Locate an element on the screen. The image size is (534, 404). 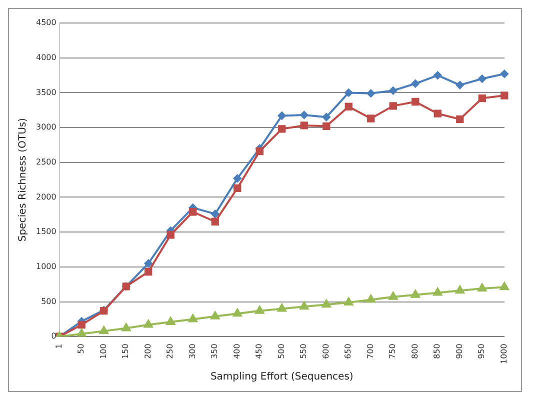
y-tick-label: 2000 is located at coordinates (46, 197).